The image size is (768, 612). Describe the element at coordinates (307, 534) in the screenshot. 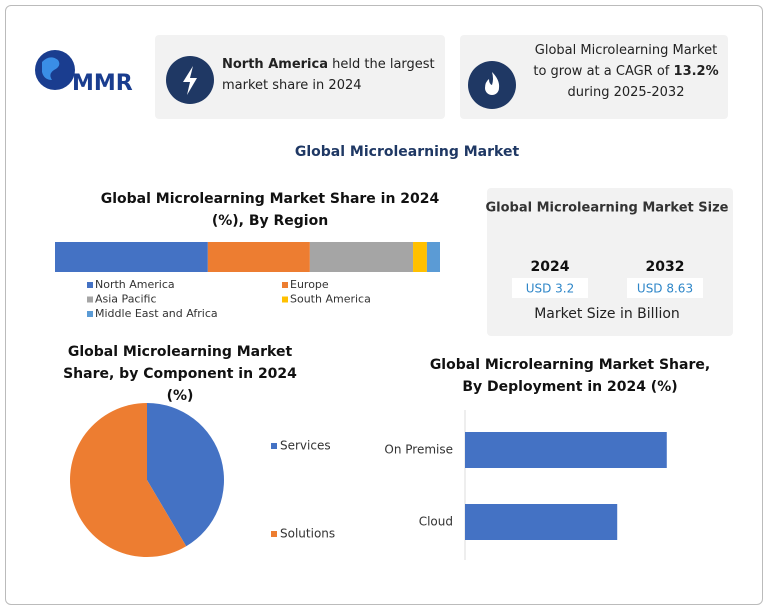

I see `legend-label: Solutions` at that location.